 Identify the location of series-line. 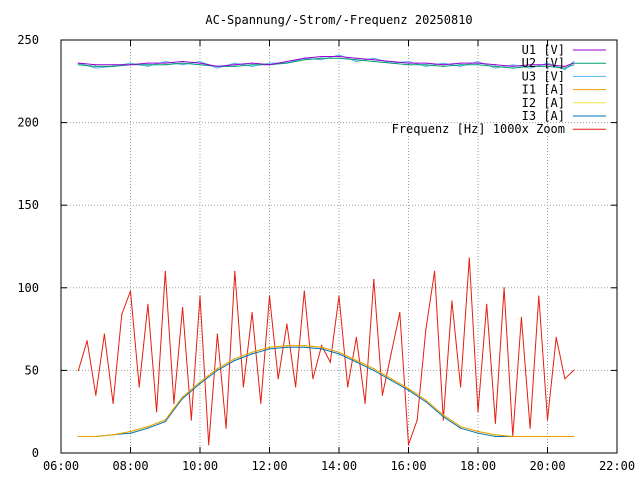
(326, 62).